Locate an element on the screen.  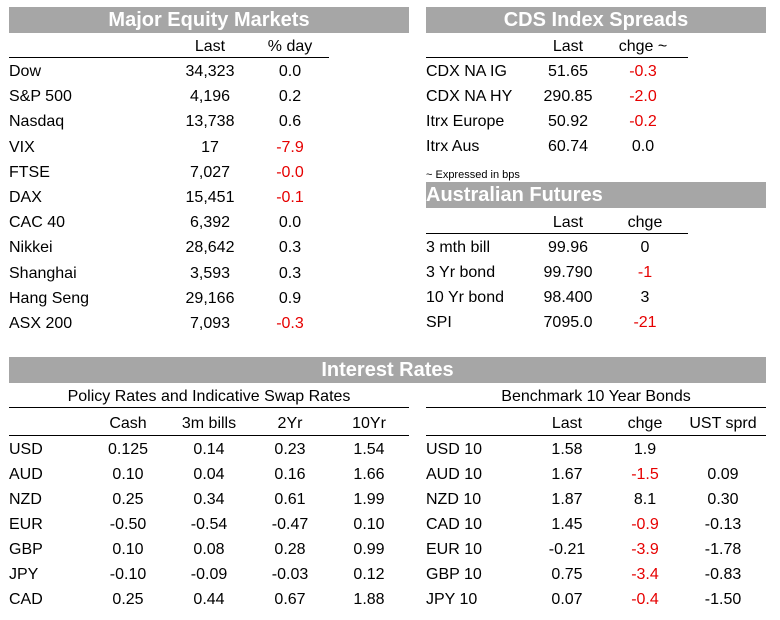
equity-row-name: CAC 40 is located at coordinates (37, 223).